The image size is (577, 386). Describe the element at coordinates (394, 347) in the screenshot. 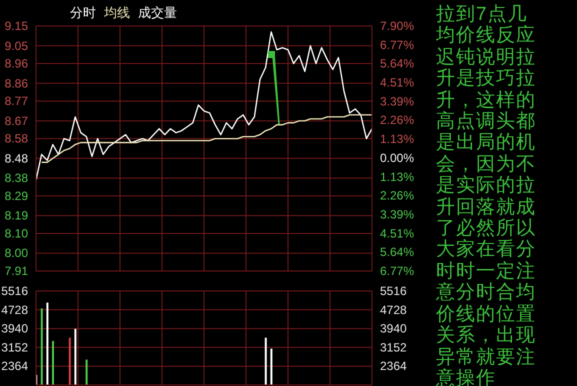

I see `y2-tick-label: 3152` at that location.